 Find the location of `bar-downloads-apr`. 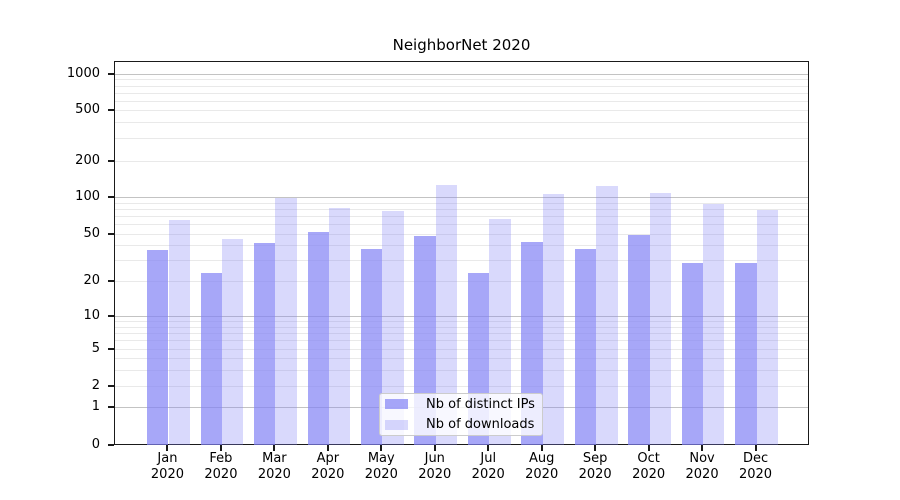

bar-downloads-apr is located at coordinates (339, 326).